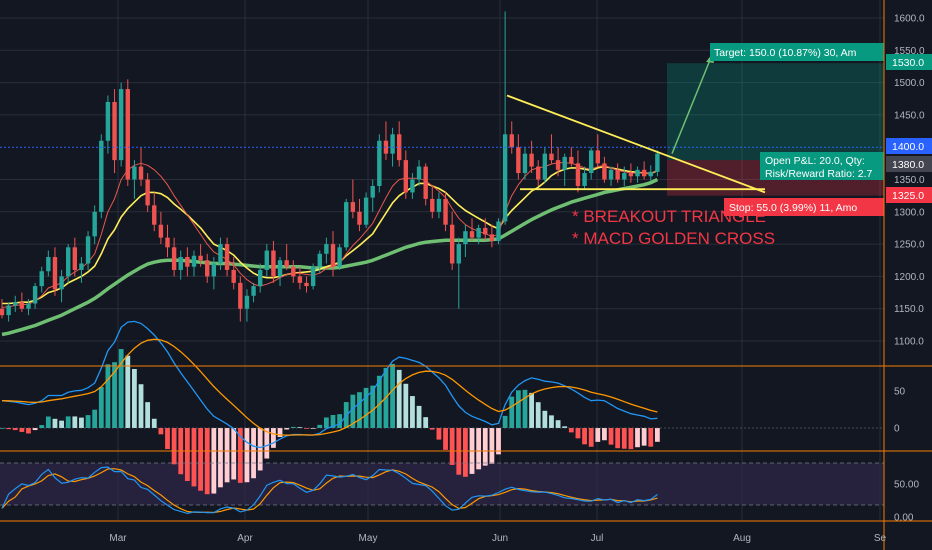 The image size is (932, 550). I want to click on price-tick-label: 1250.0, so click(909, 245).